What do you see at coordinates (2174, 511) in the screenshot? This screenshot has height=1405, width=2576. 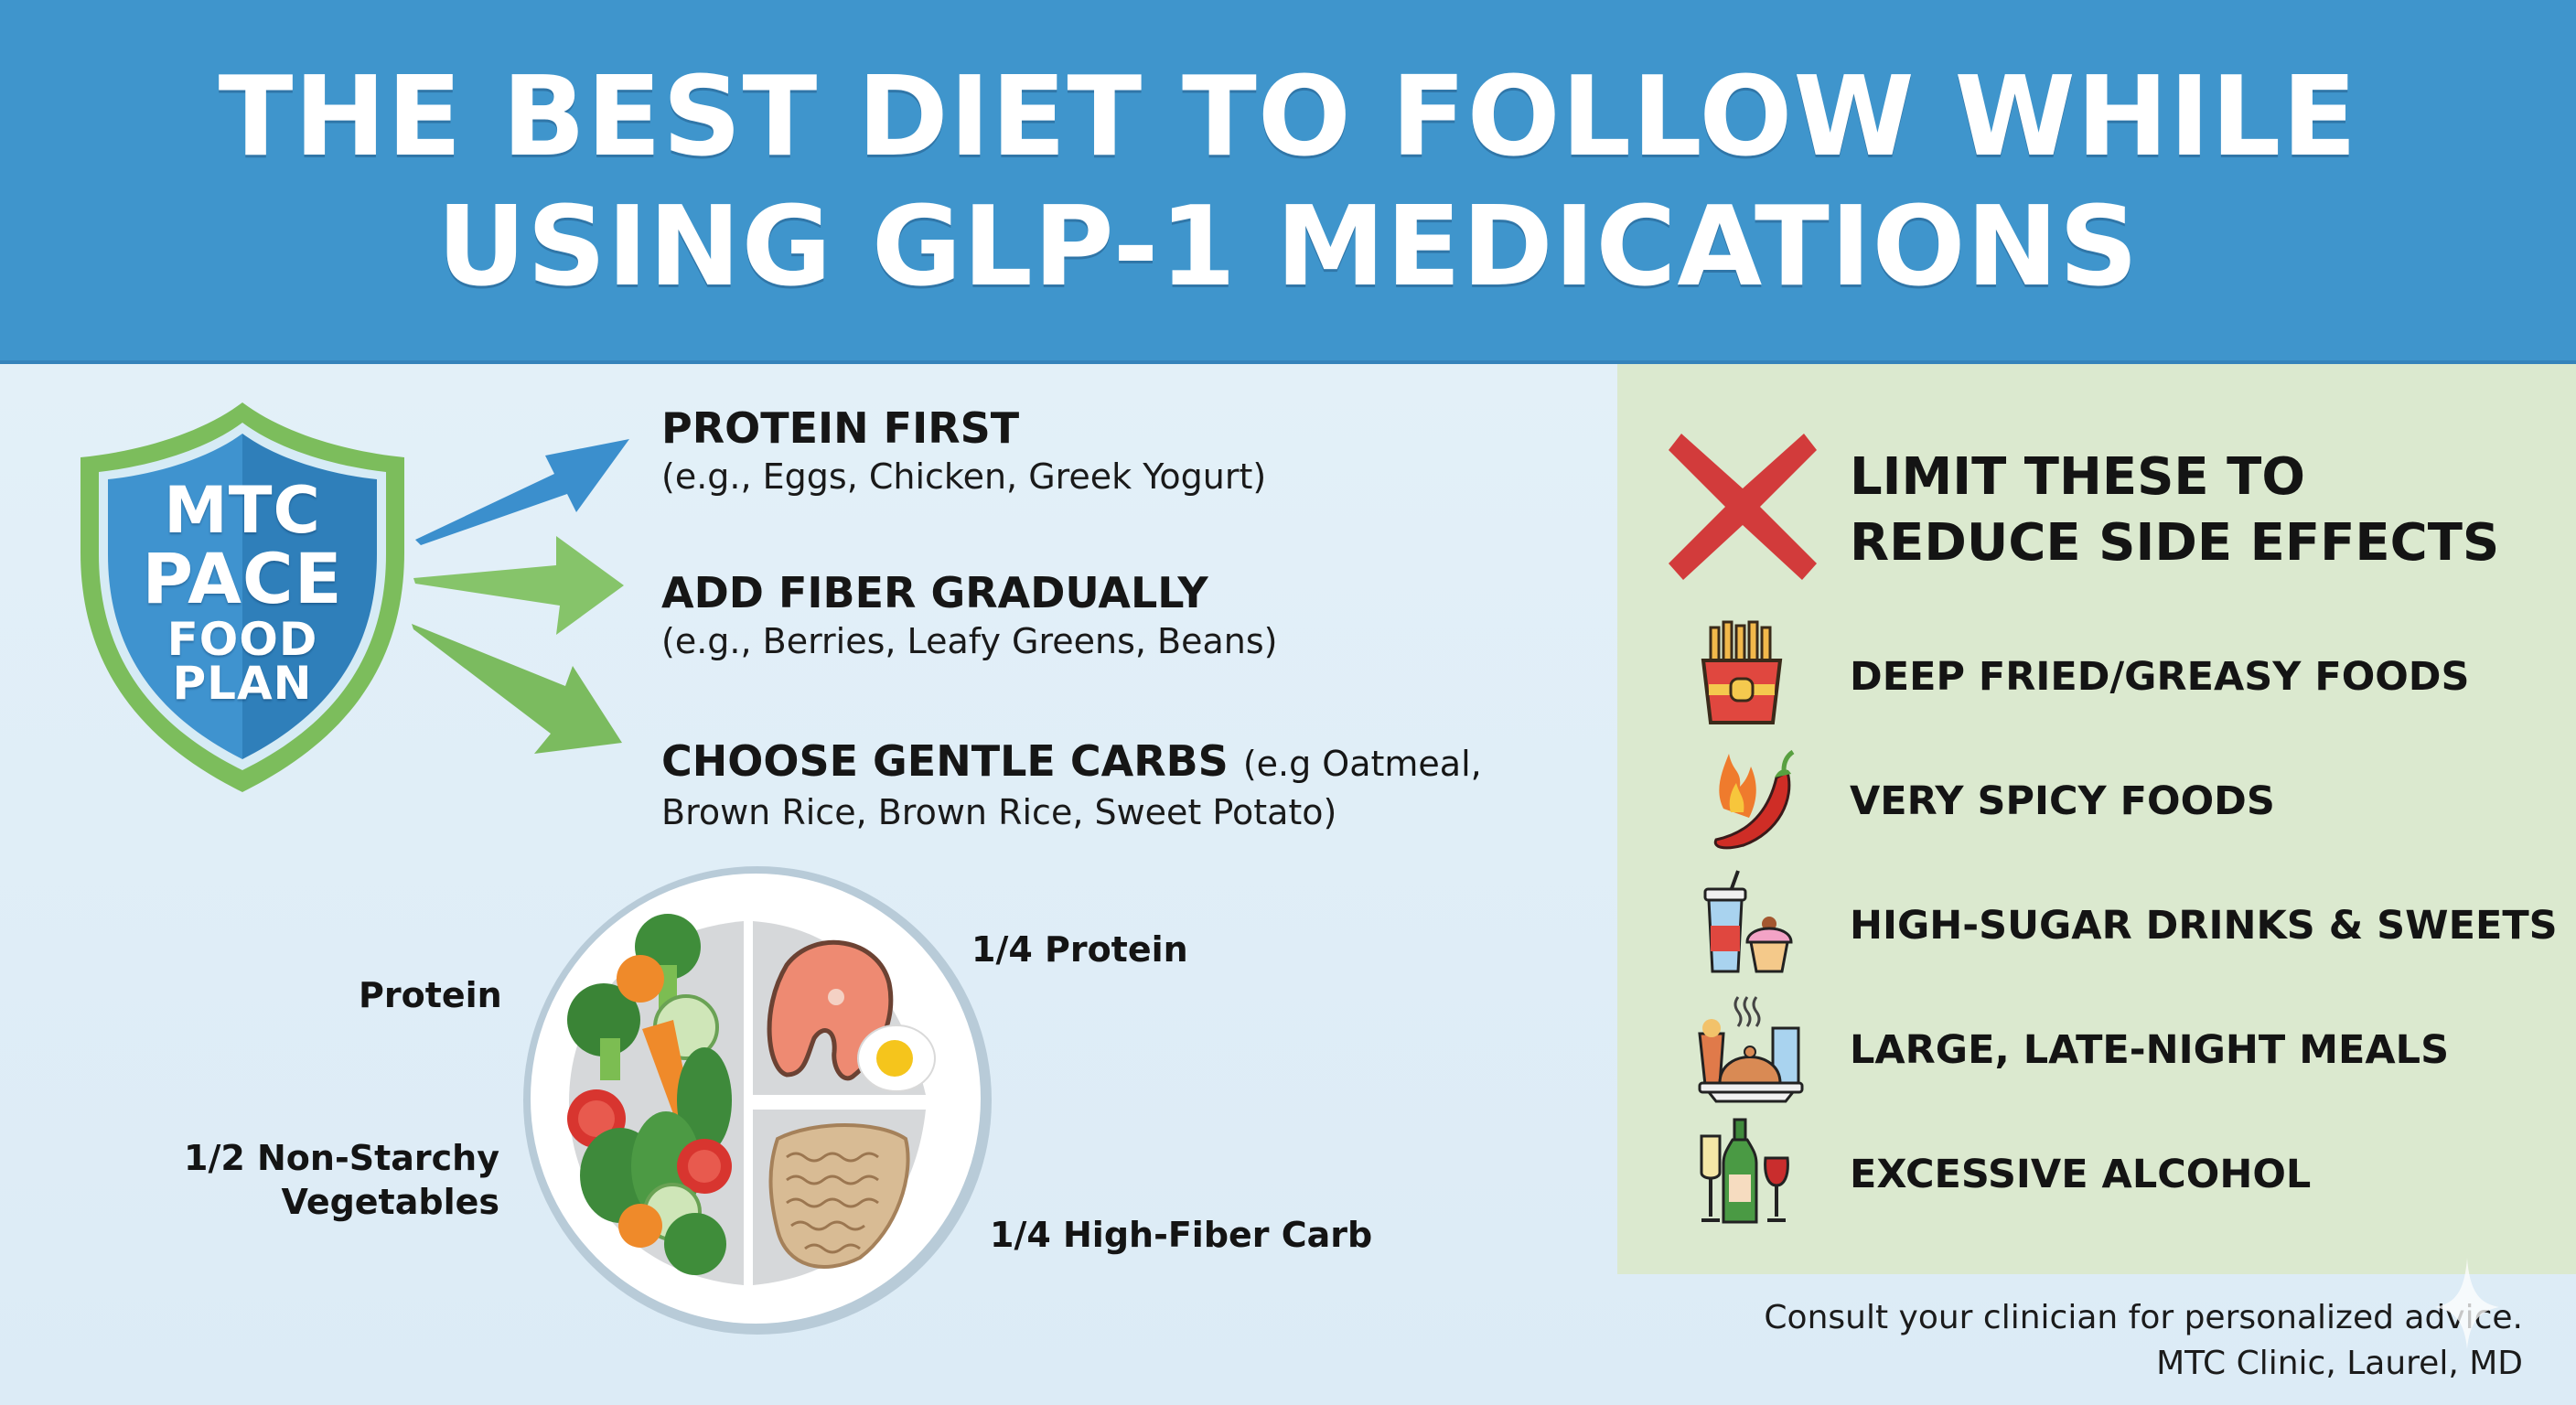 I see `limit-title: LIMIT THESE TO REDUCE SIDE EFFECTS` at bounding box center [2174, 511].